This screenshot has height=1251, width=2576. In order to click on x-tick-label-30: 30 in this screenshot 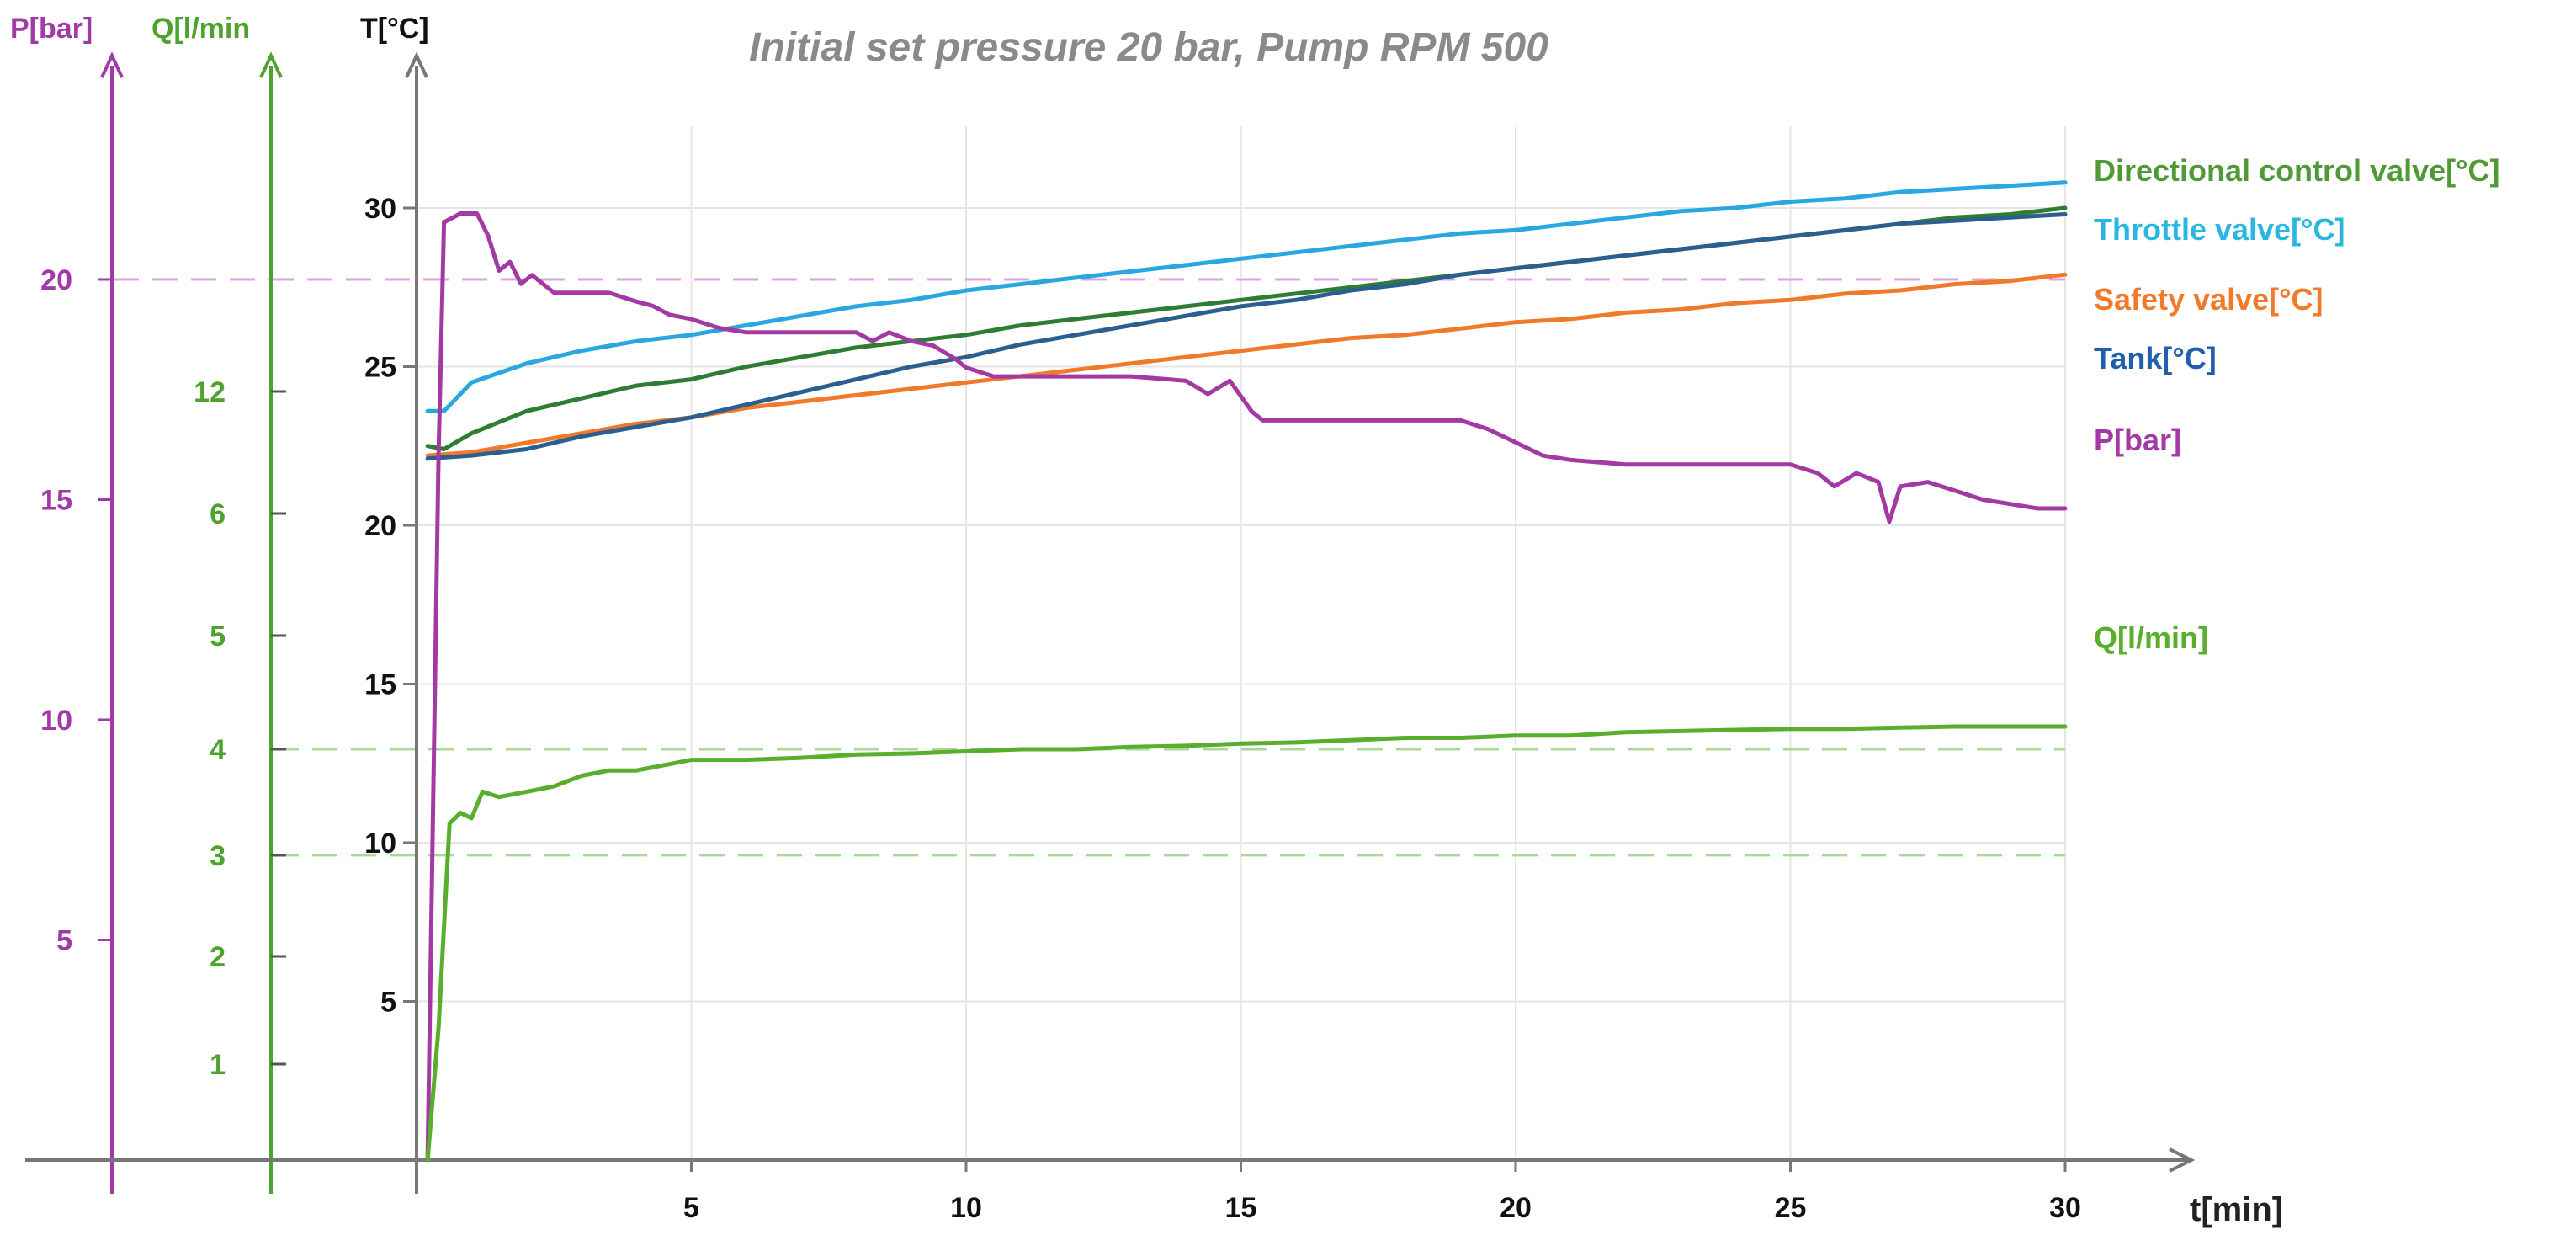, I will do `click(2065, 1208)`.